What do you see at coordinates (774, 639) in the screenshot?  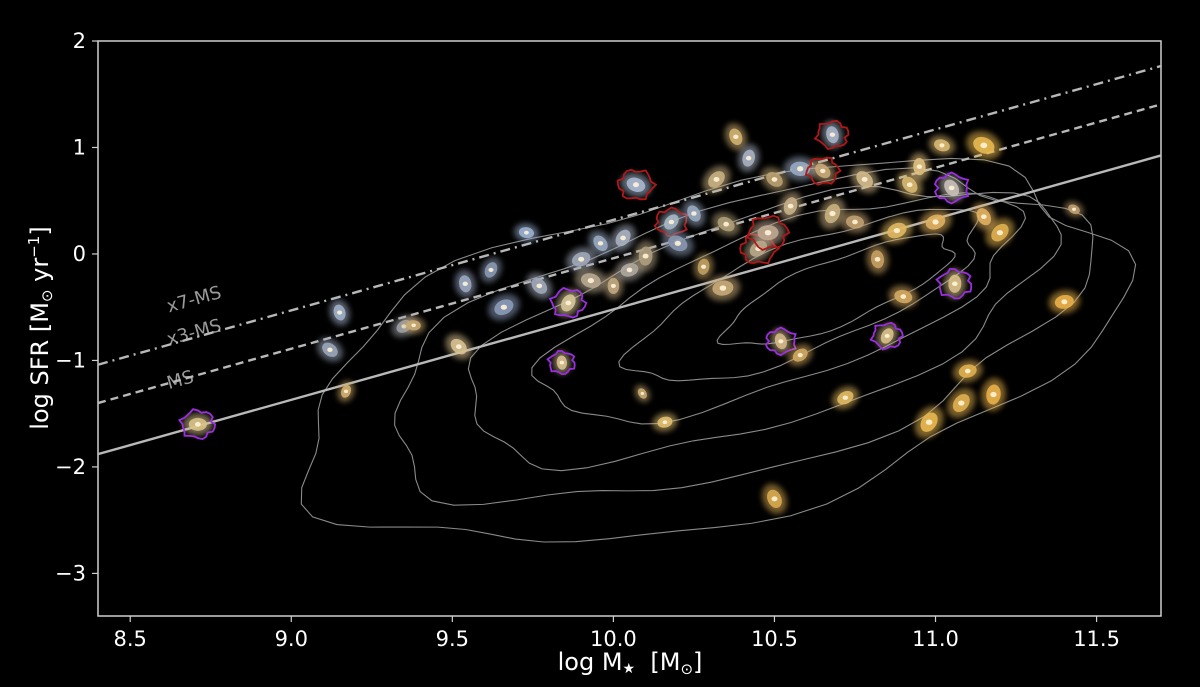 I see `x-tick-label: 10.5` at bounding box center [774, 639].